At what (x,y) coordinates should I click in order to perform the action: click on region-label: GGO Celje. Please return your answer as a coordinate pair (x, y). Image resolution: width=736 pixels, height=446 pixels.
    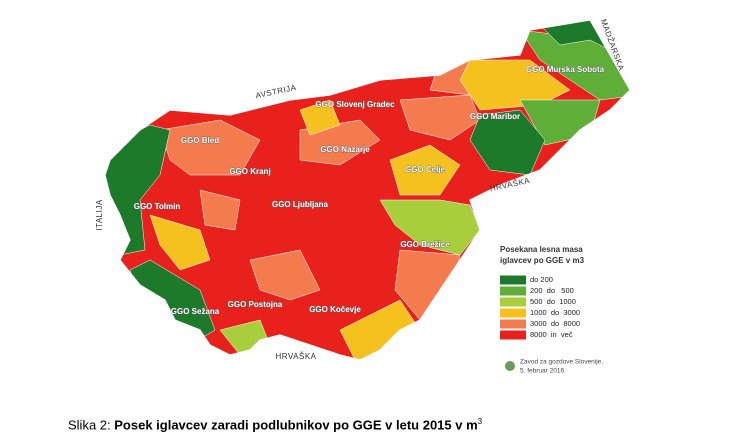
    Looking at the image, I should click on (425, 169).